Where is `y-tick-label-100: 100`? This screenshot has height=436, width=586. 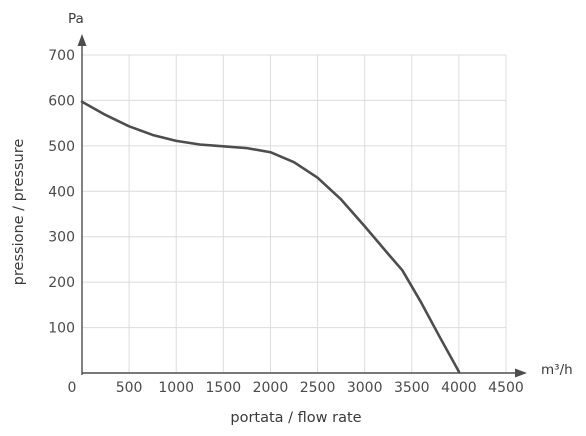 y-tick-label-100: 100 is located at coordinates (61, 329).